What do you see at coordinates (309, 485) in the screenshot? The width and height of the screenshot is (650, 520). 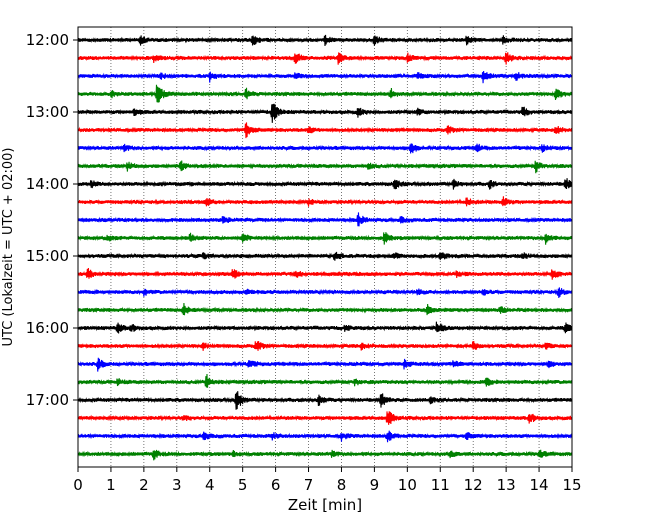 I see `x-tick-label: 7` at bounding box center [309, 485].